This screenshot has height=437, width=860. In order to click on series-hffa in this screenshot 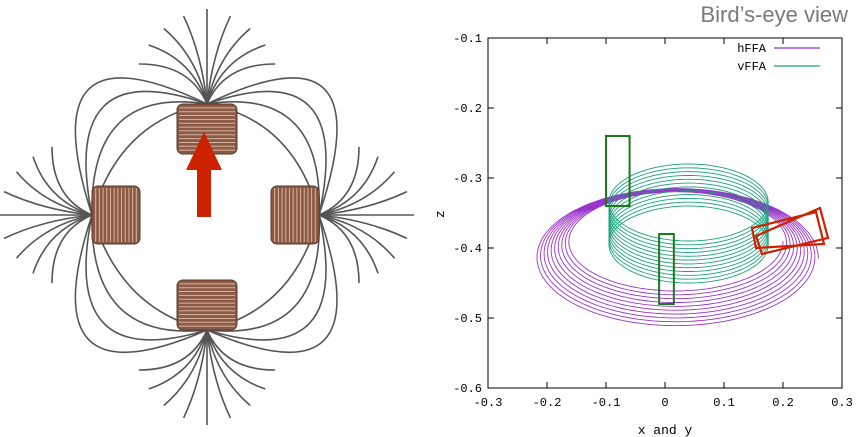, I will do `click(677, 257)`.